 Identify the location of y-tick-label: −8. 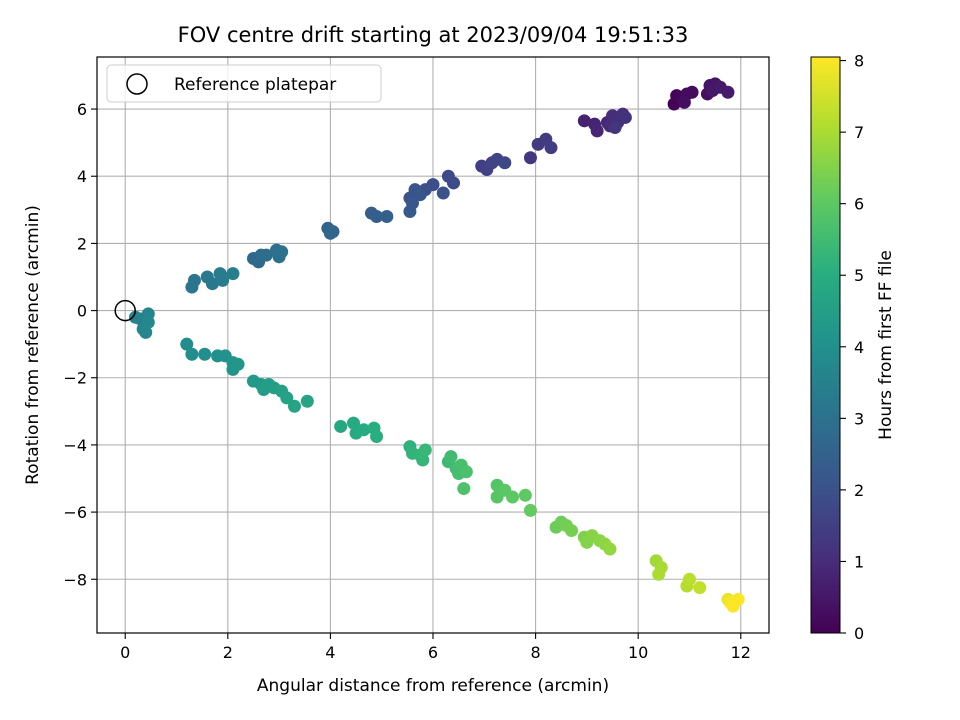
(75, 579).